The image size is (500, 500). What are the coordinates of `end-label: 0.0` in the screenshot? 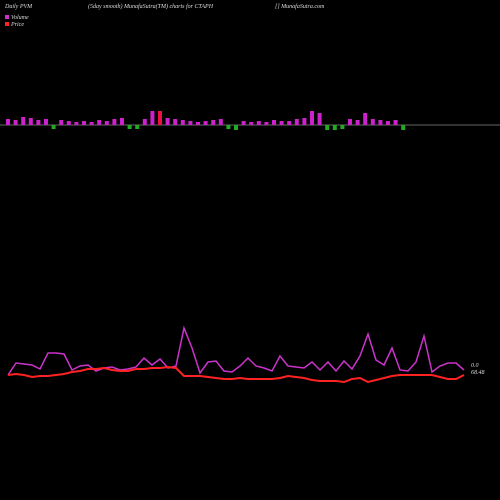 It's located at (475, 366).